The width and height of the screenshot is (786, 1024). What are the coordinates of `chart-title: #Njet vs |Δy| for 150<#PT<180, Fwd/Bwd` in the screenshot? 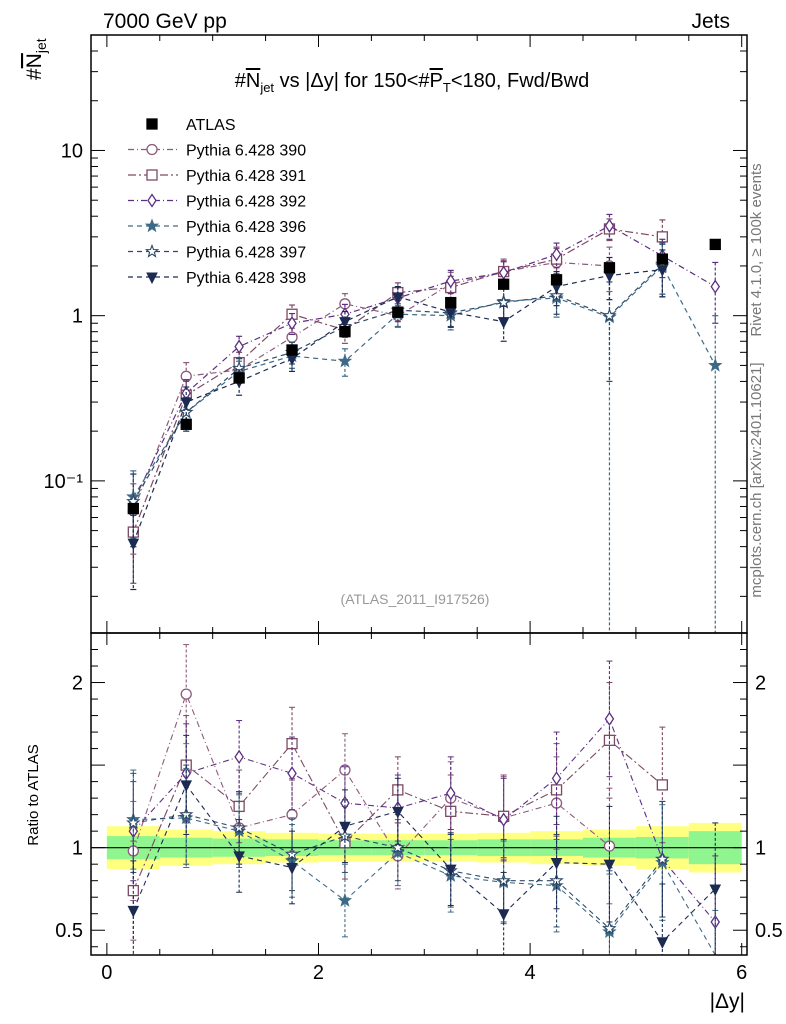 It's located at (412, 82).